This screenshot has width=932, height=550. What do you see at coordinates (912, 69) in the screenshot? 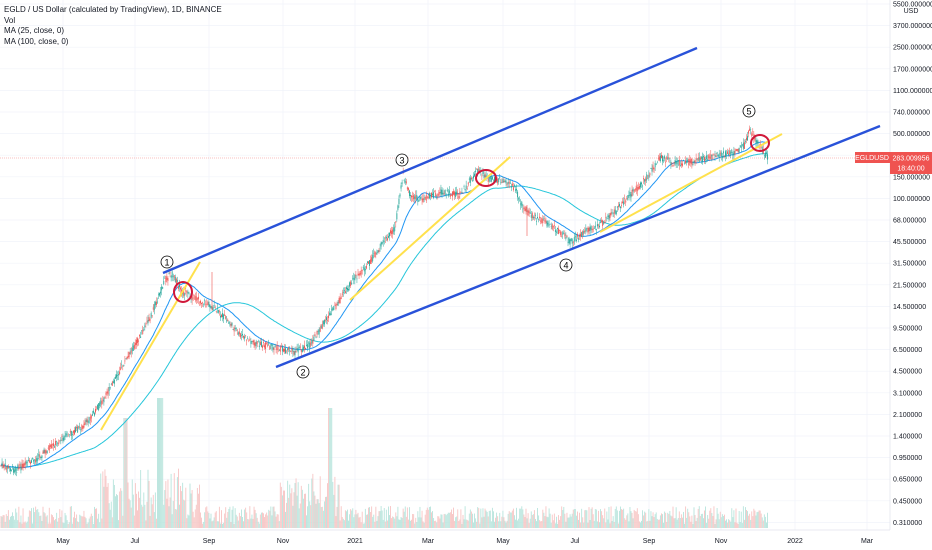
I see `price-tick-label: 1700.000000` at bounding box center [912, 69].